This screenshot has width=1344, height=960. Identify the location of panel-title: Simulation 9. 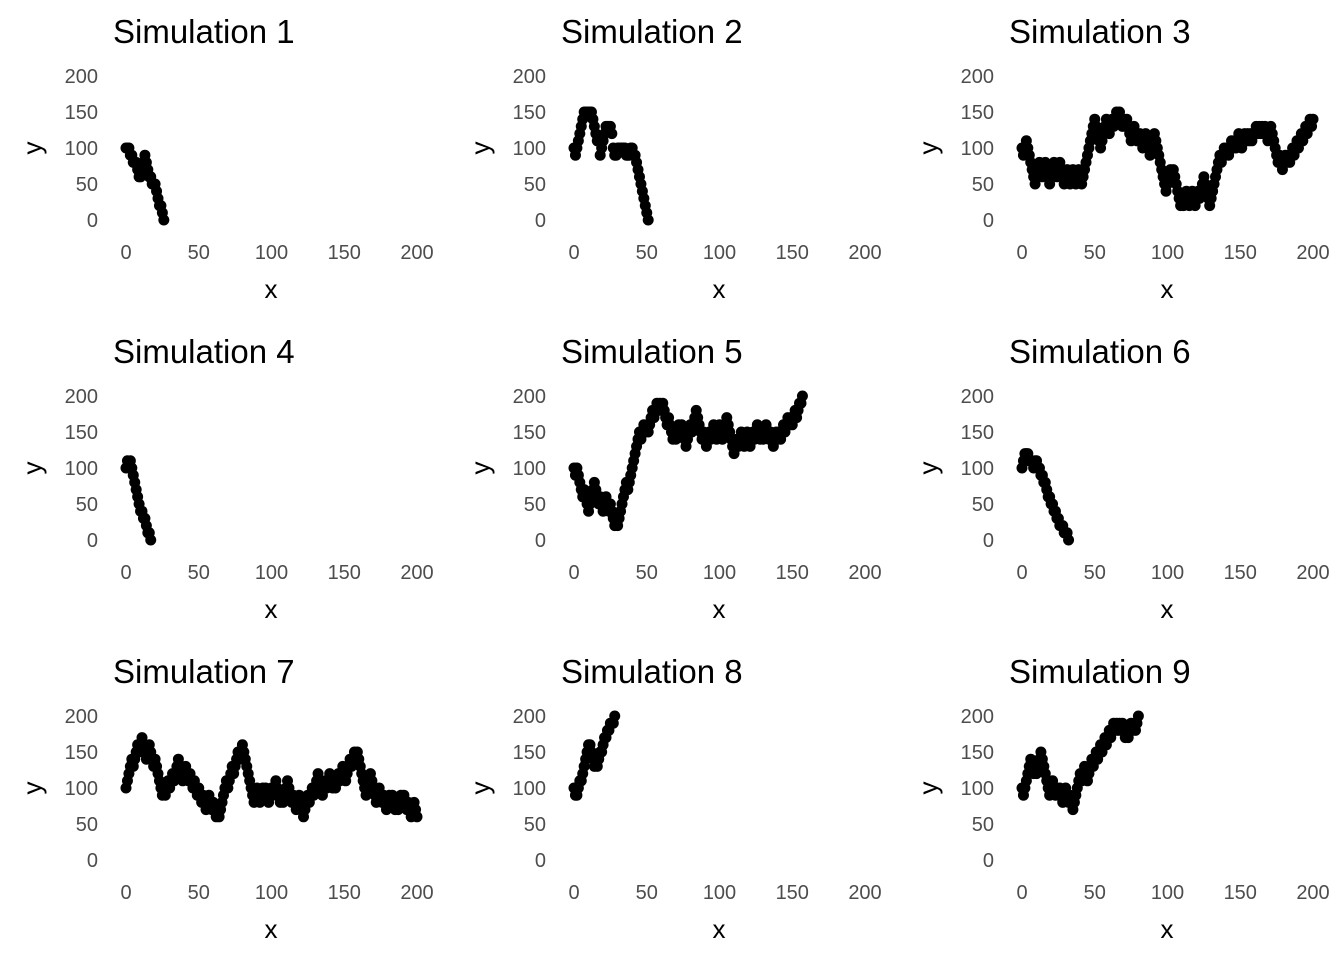
(1100, 671).